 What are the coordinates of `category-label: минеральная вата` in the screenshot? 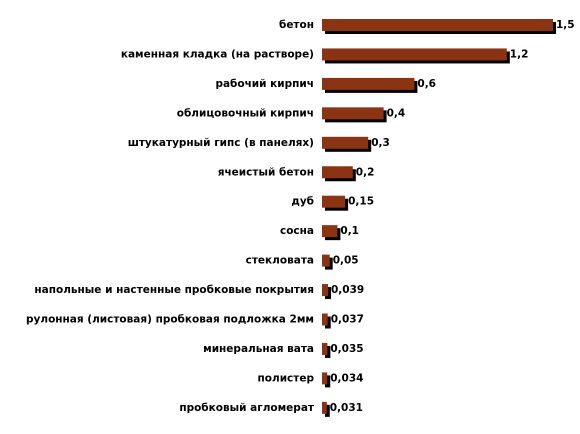 It's located at (258, 349).